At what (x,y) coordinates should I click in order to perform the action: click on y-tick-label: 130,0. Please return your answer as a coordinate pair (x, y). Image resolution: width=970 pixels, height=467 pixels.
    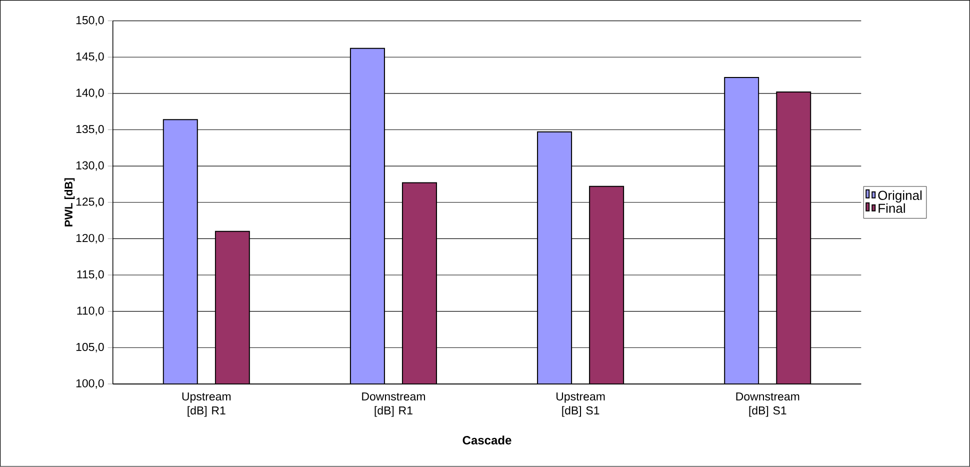
    Looking at the image, I should click on (90, 166).